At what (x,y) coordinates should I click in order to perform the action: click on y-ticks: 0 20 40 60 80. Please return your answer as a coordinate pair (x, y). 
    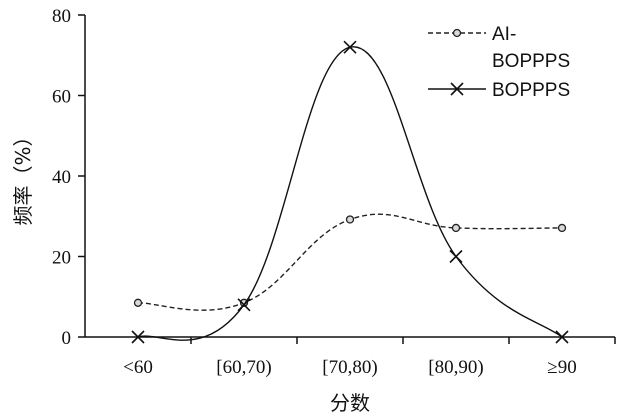
    Looking at the image, I should click on (68, 177).